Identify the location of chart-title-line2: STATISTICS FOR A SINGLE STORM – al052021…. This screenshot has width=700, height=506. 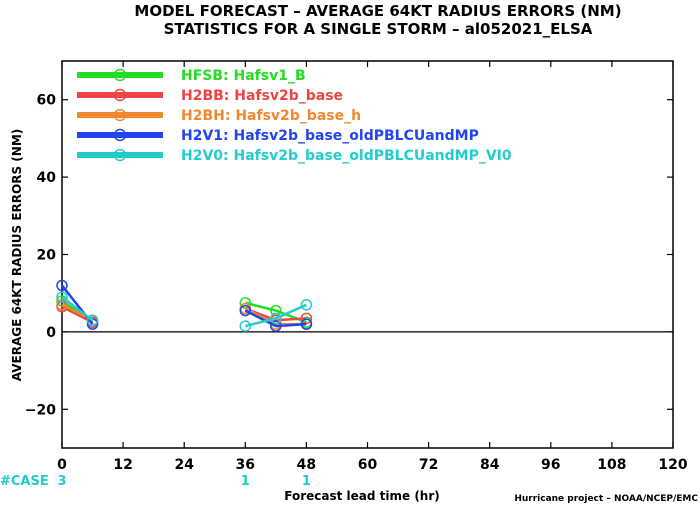
(378, 29).